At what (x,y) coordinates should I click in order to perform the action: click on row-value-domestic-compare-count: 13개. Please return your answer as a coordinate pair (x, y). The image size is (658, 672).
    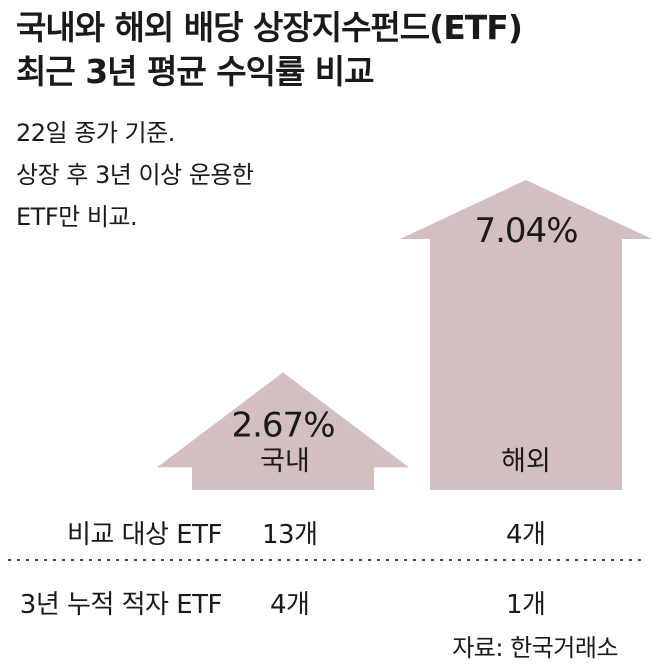
    Looking at the image, I should click on (290, 535).